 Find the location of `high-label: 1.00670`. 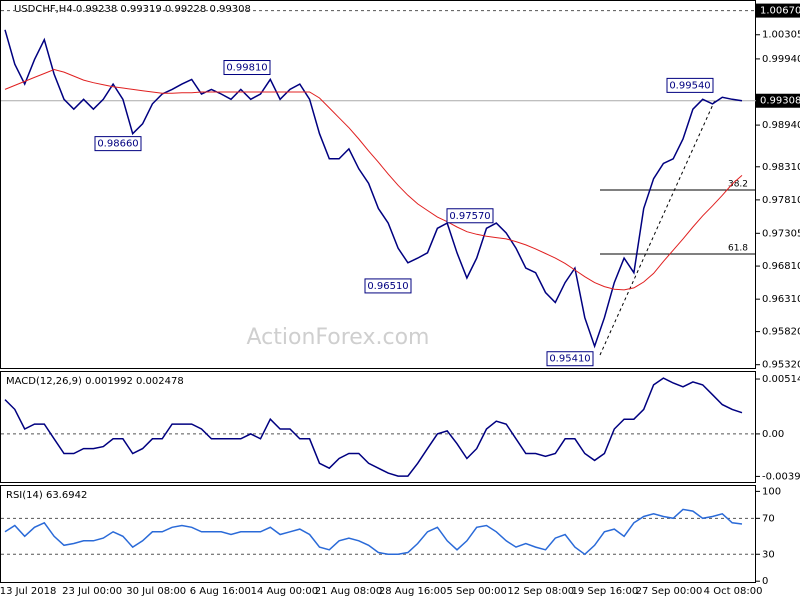

high-label: 1.00670 is located at coordinates (780, 11).